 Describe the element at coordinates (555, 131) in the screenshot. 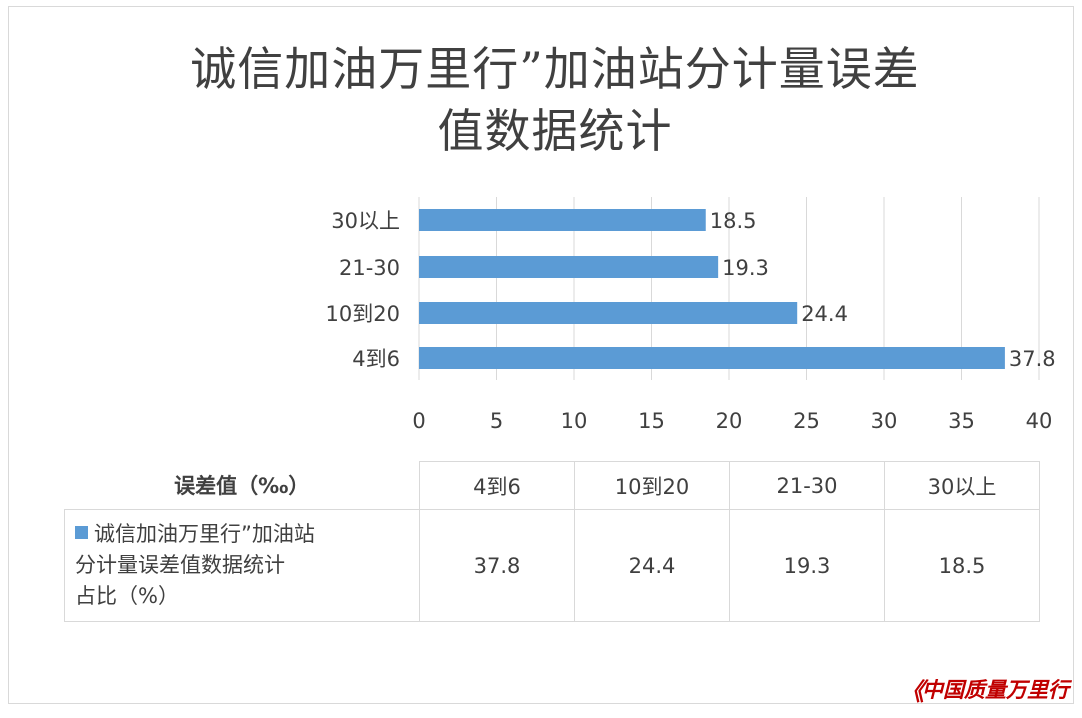

I see `chart-title-line-2: 值数据统计` at that location.